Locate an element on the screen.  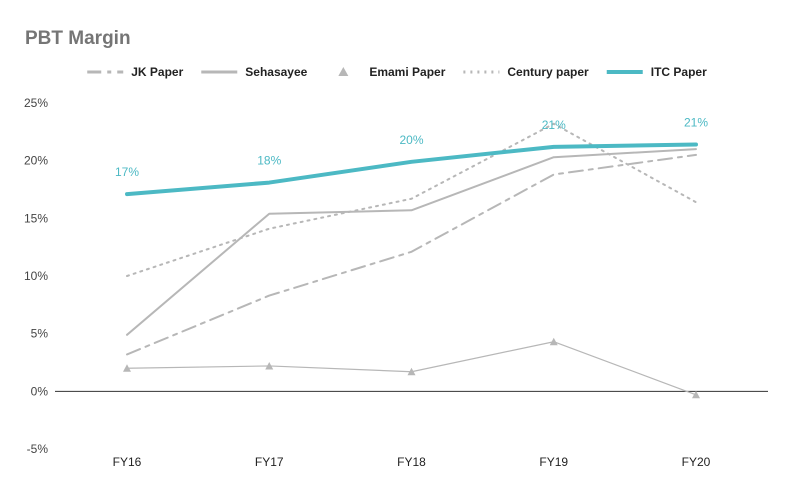
y-tick-label: 5% is located at coordinates (40, 334).